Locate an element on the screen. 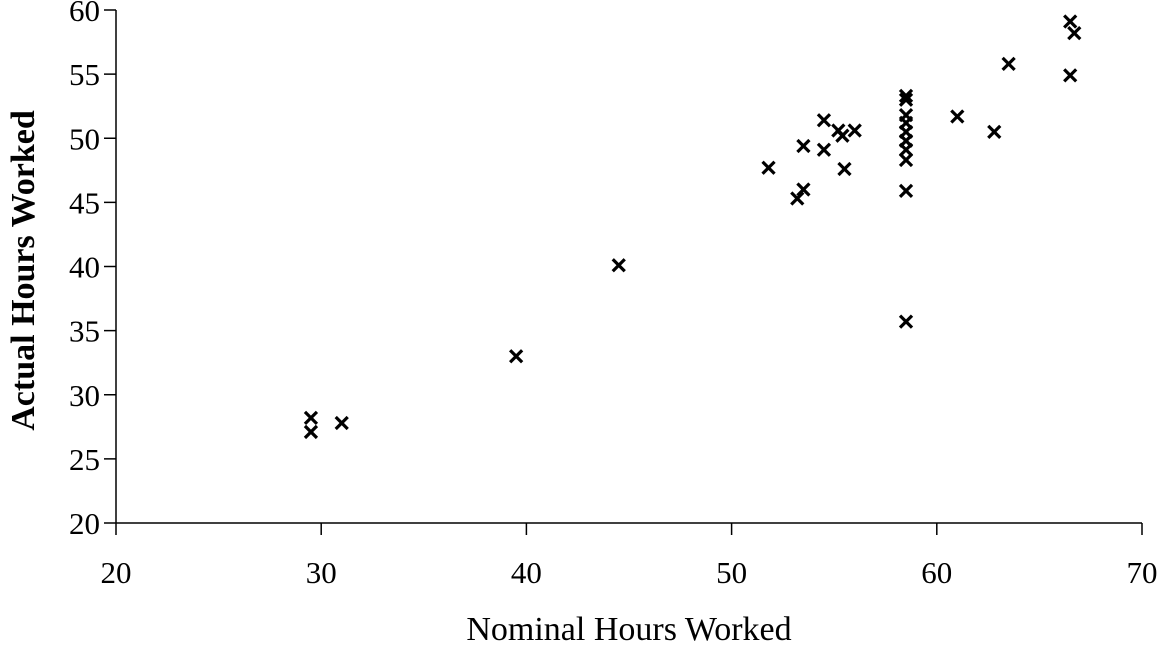 The width and height of the screenshot is (1162, 648). y-tick-label: 45 is located at coordinates (84, 202).